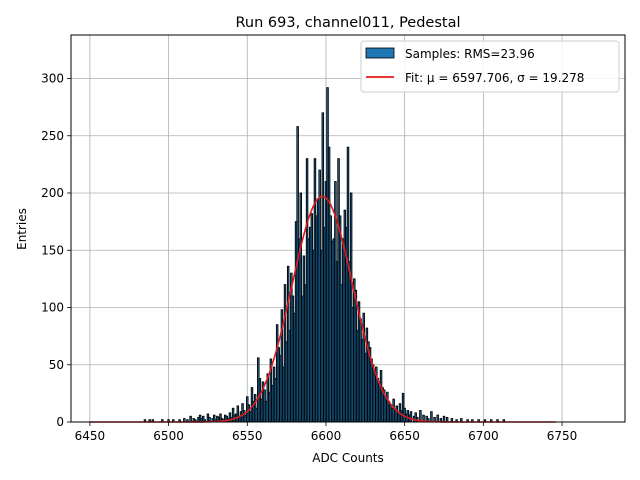 Image resolution: width=640 pixels, height=480 pixels. What do you see at coordinates (483, 436) in the screenshot?
I see `x-tick-label: 6700` at bounding box center [483, 436].